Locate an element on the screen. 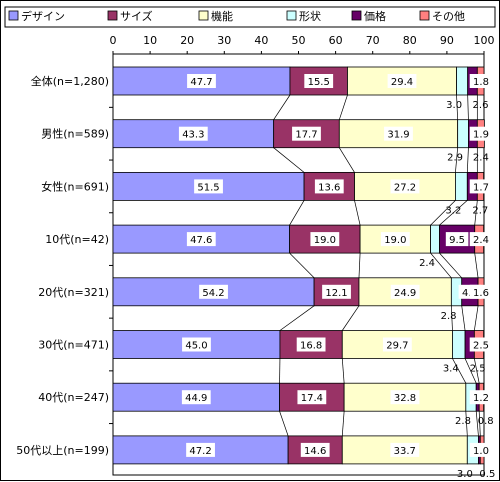 This screenshot has height=482, width=500. x-tick-label-50: 50 is located at coordinates (299, 40).